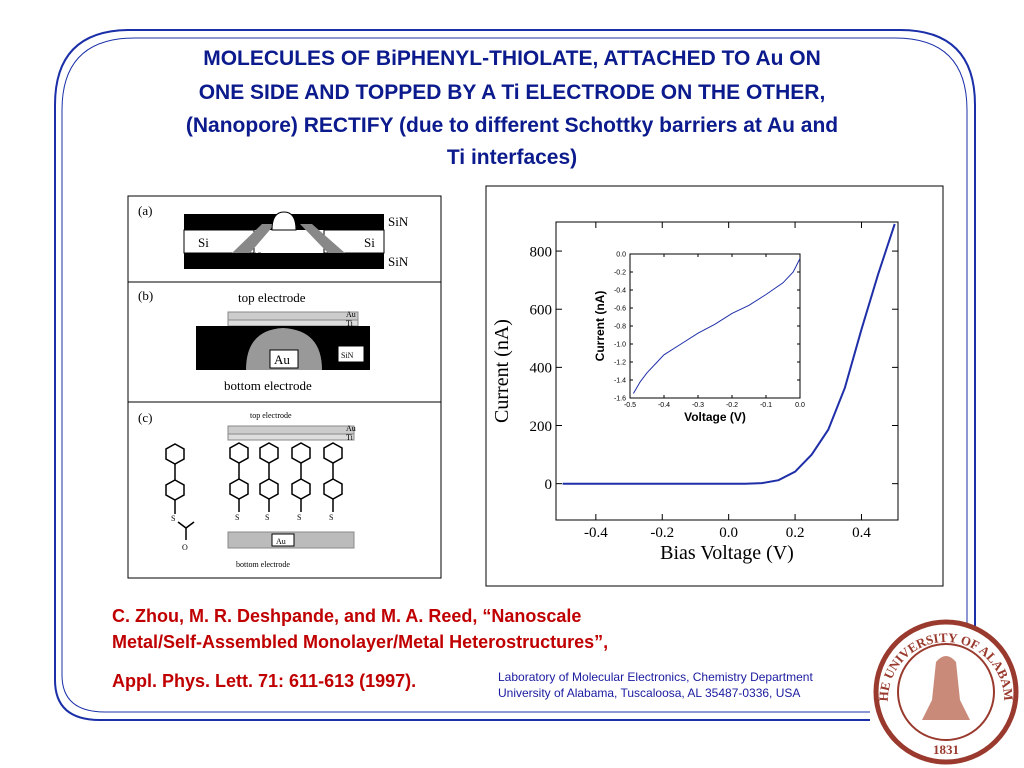 The height and width of the screenshot is (768, 1024). What do you see at coordinates (541, 427) in the screenshot?
I see `y-tick-label: 200` at bounding box center [541, 427].